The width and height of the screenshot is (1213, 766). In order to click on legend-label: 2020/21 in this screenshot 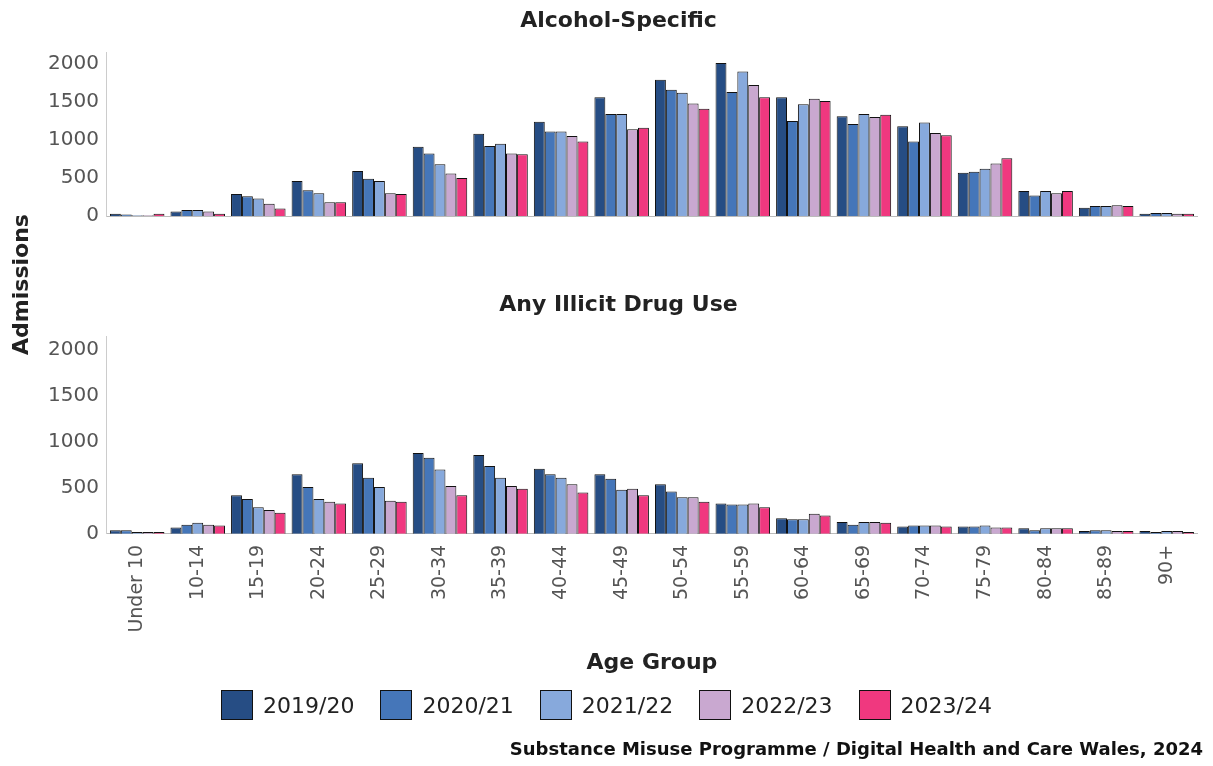, I will do `click(468, 705)`.